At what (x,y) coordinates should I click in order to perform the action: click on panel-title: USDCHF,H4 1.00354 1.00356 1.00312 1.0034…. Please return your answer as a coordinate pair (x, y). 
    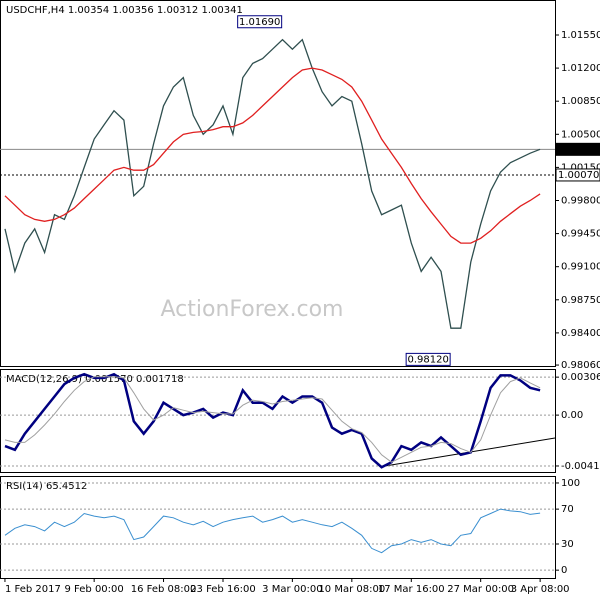
    Looking at the image, I should click on (124, 10).